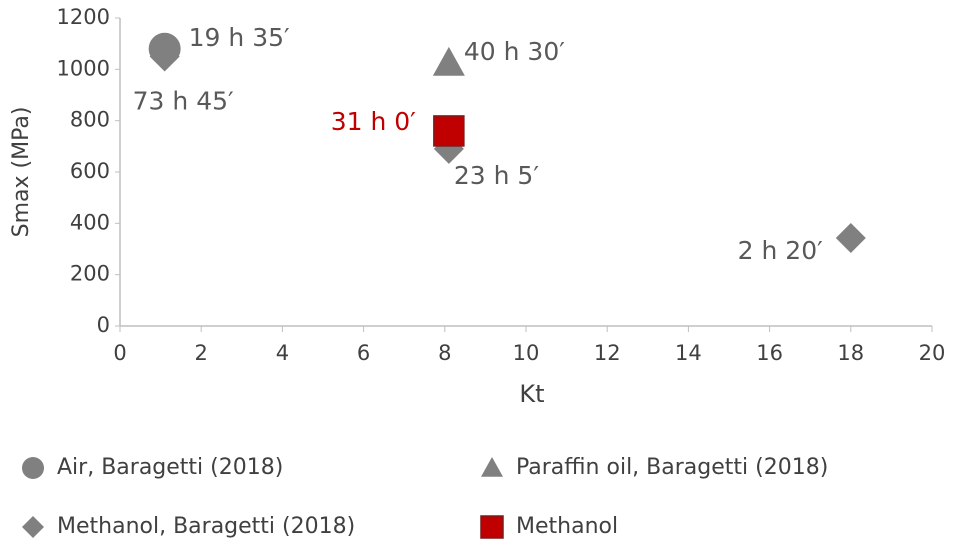 This screenshot has width=957, height=552. I want to click on x-tick-label: 18, so click(850, 353).